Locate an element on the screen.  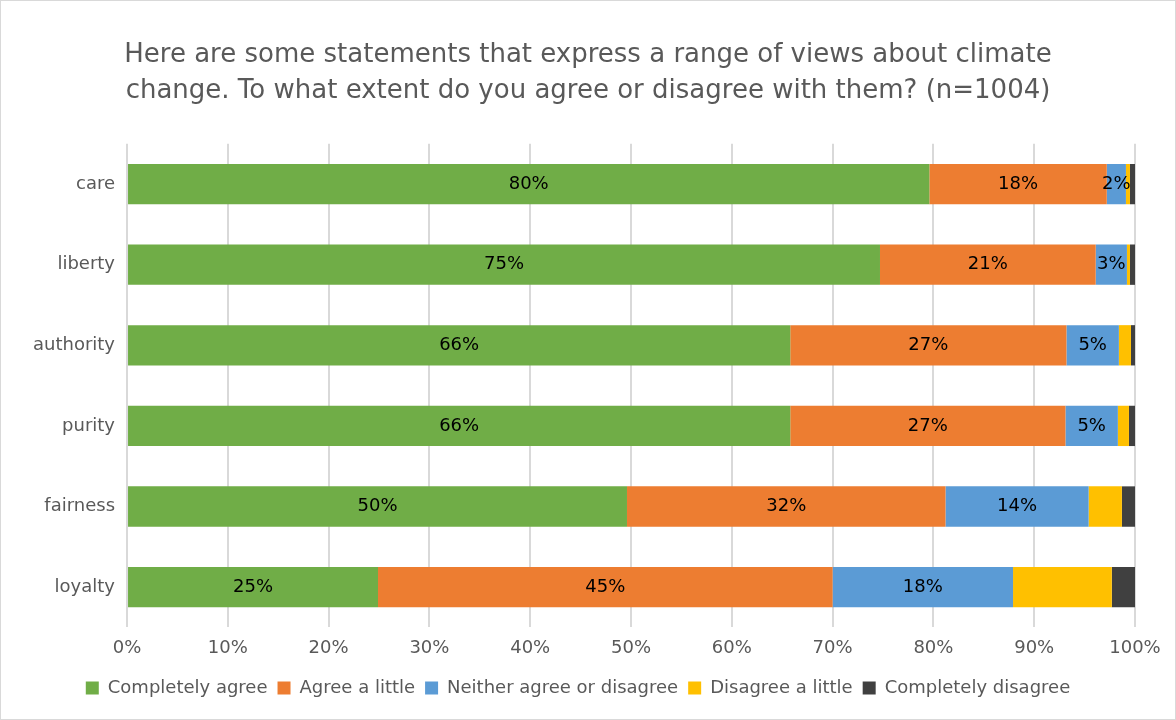
y-tick-label: fairness is located at coordinates (80, 505).